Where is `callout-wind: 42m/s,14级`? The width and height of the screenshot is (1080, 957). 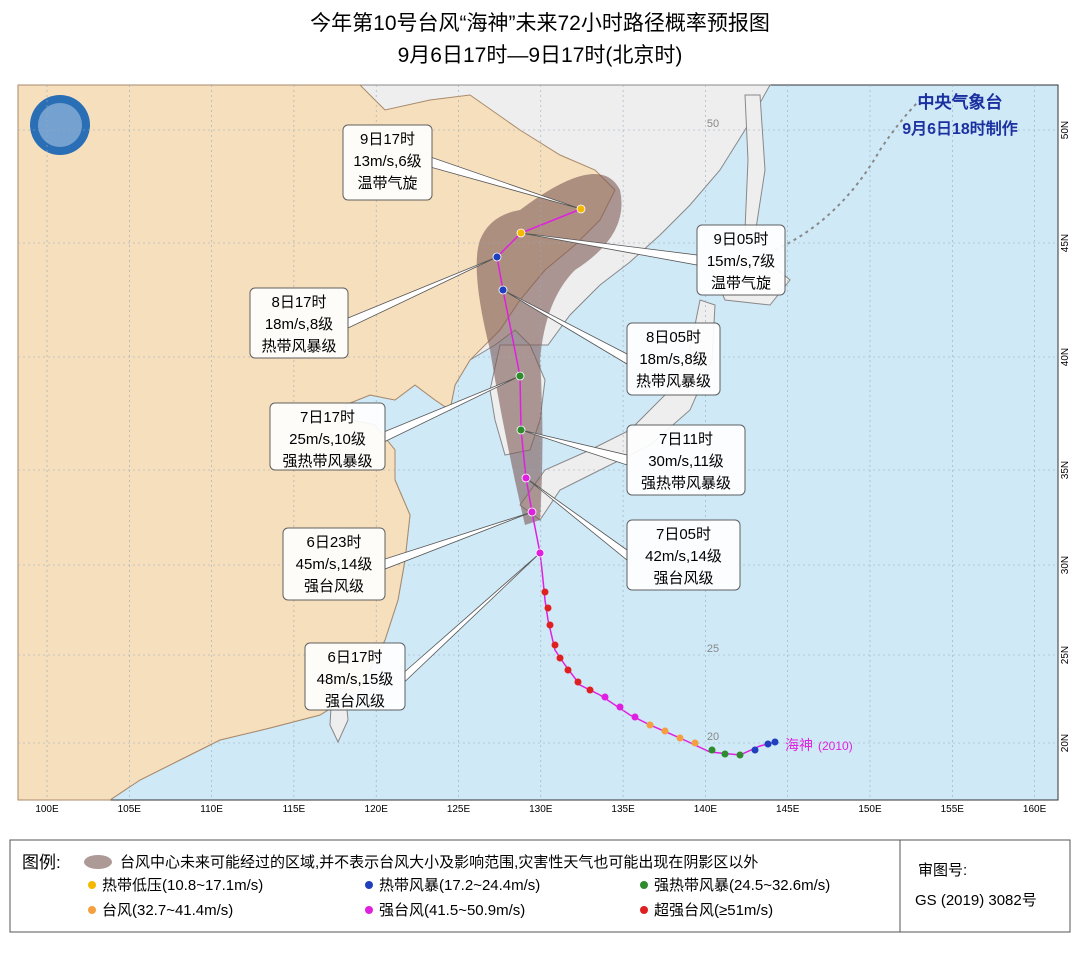 callout-wind: 42m/s,14级 is located at coordinates (683, 556).